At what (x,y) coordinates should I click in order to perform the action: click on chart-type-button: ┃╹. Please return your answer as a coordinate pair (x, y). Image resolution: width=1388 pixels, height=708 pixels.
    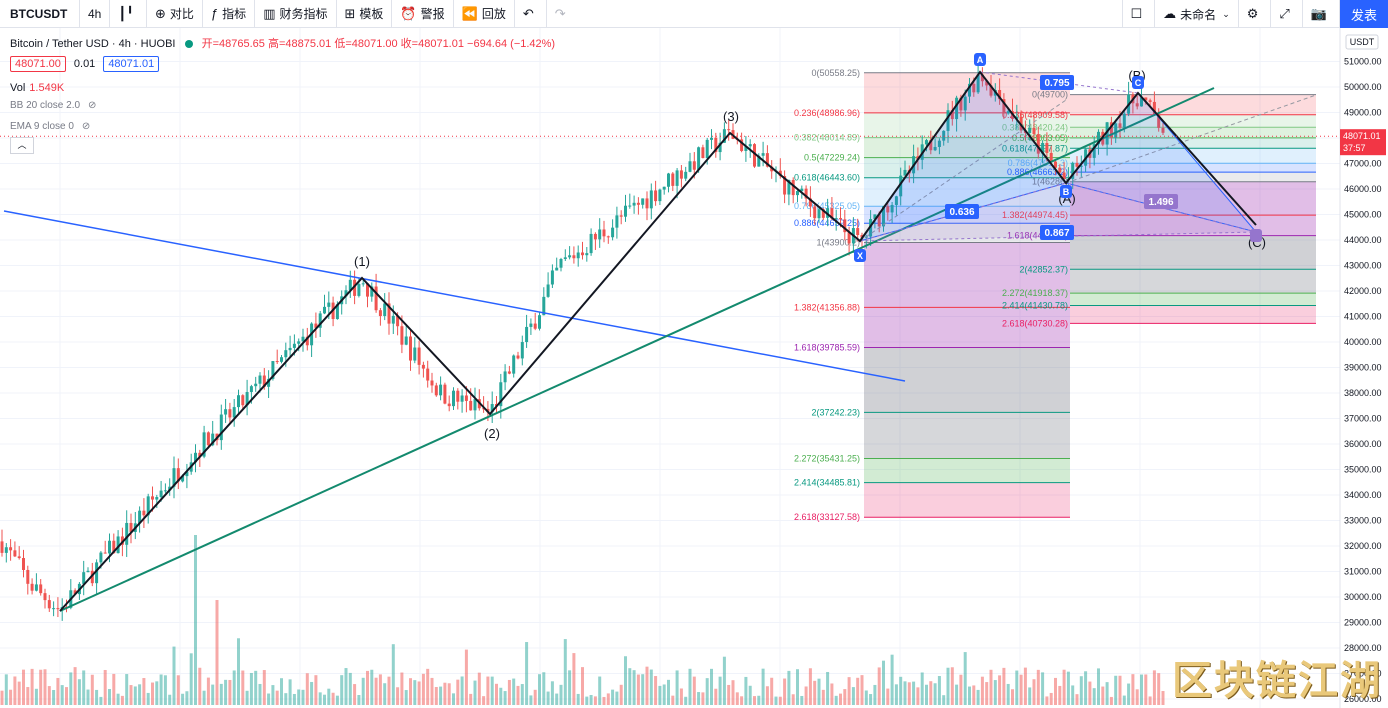
    Looking at the image, I should click on (129, 14).